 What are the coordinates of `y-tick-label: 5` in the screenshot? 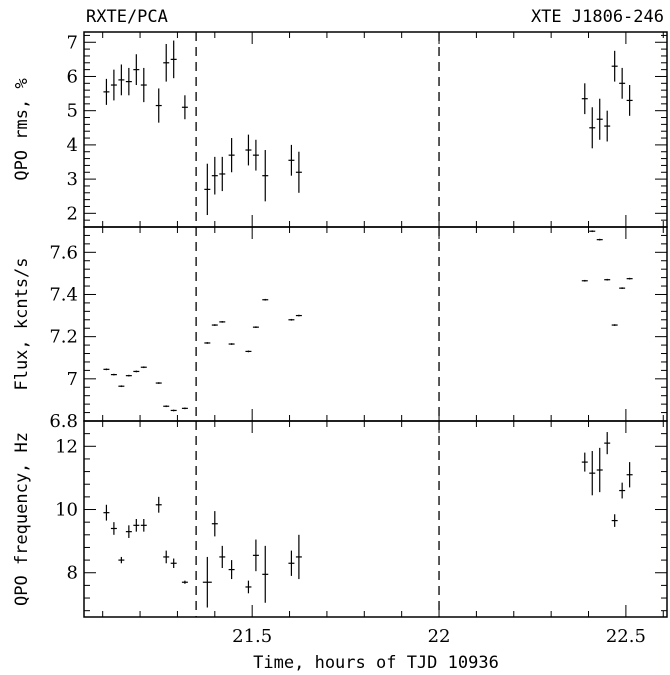 It's located at (72, 111).